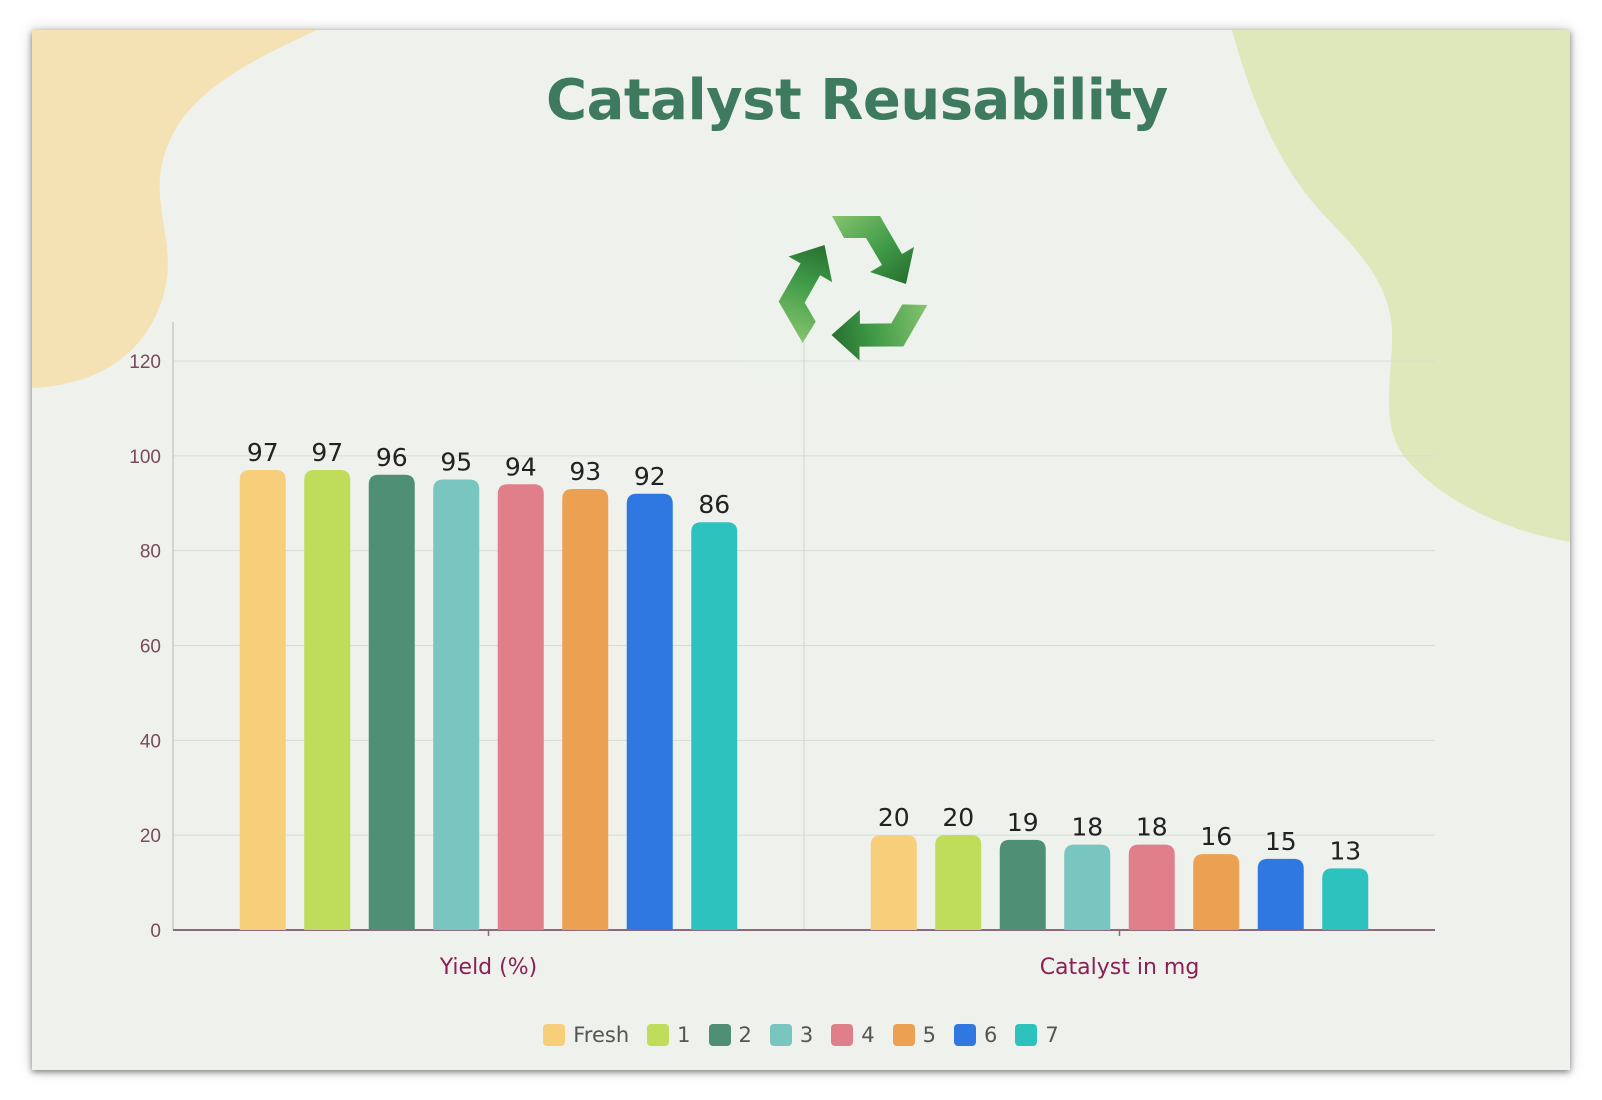  What do you see at coordinates (684, 1035) in the screenshot?
I see `legend-label: 1` at bounding box center [684, 1035].